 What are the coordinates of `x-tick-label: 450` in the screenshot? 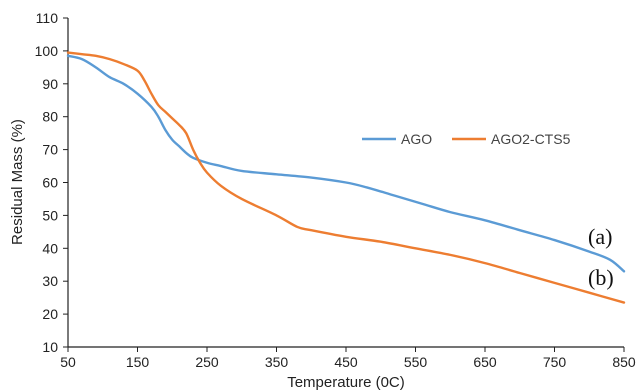 It's located at (346, 362).